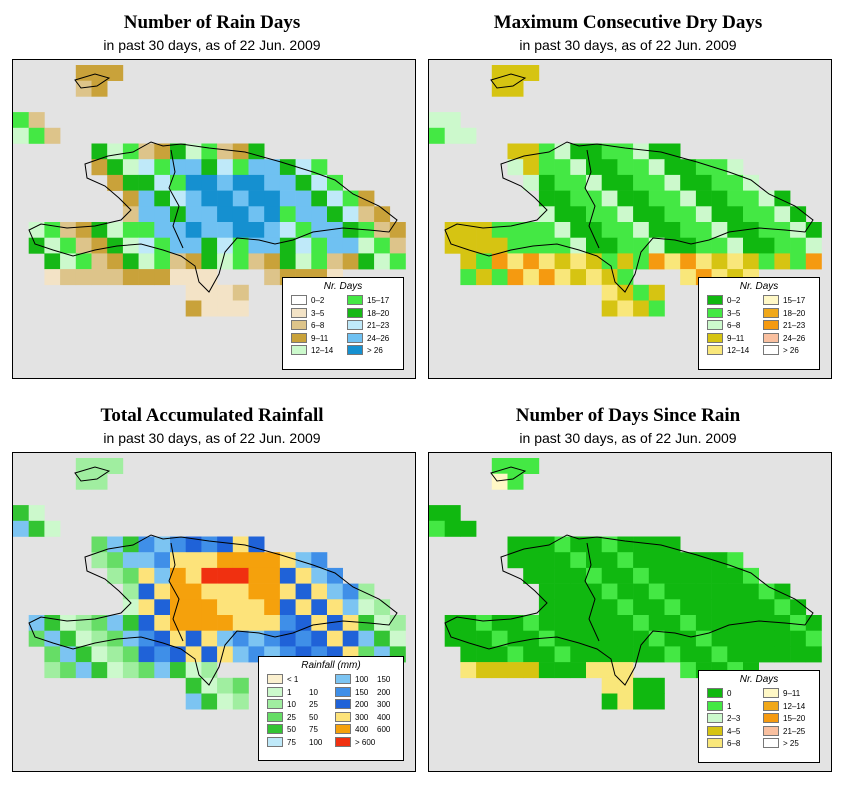  What do you see at coordinates (759, 286) in the screenshot?
I see `legend-title: Nr. Days` at bounding box center [759, 286].